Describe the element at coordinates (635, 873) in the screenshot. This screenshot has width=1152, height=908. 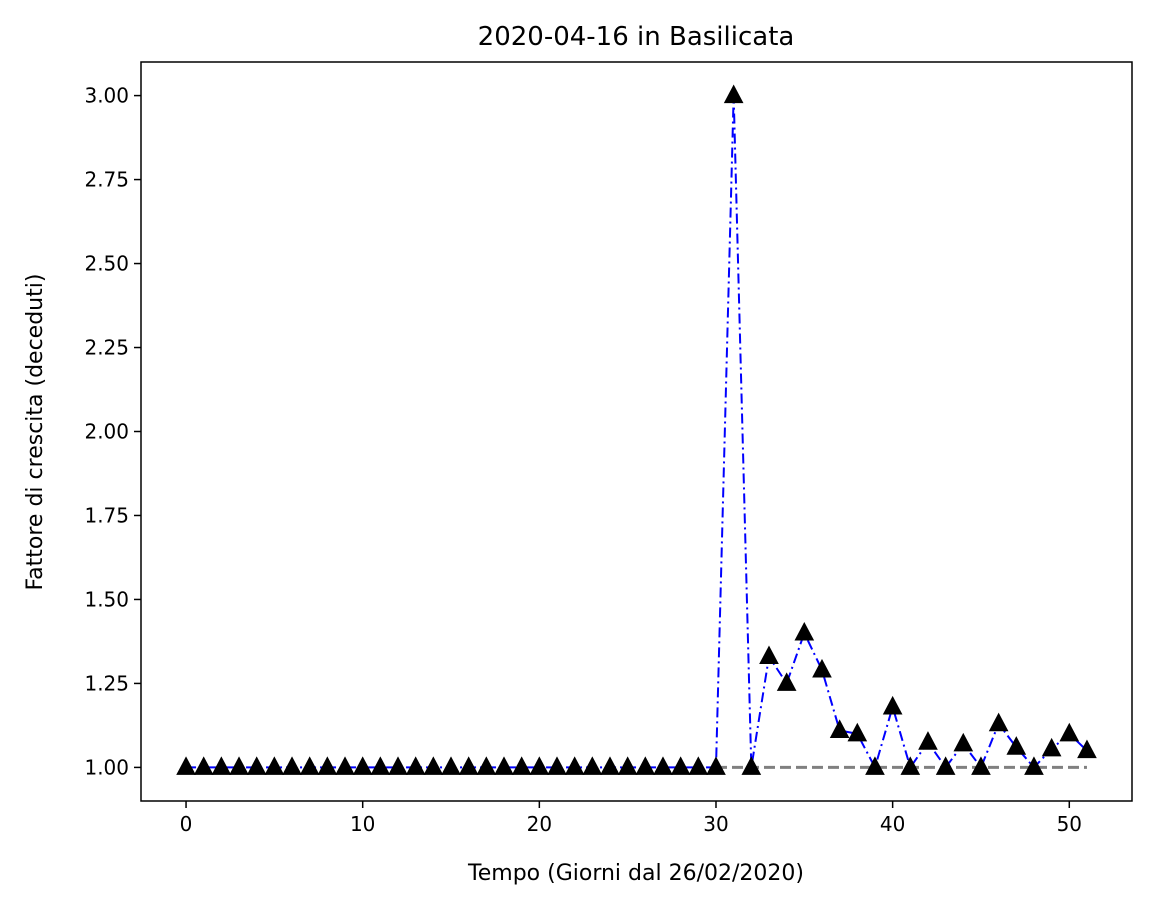
I see `x-axis-label: Tempo (Giorni dal 26/02/2020)` at that location.